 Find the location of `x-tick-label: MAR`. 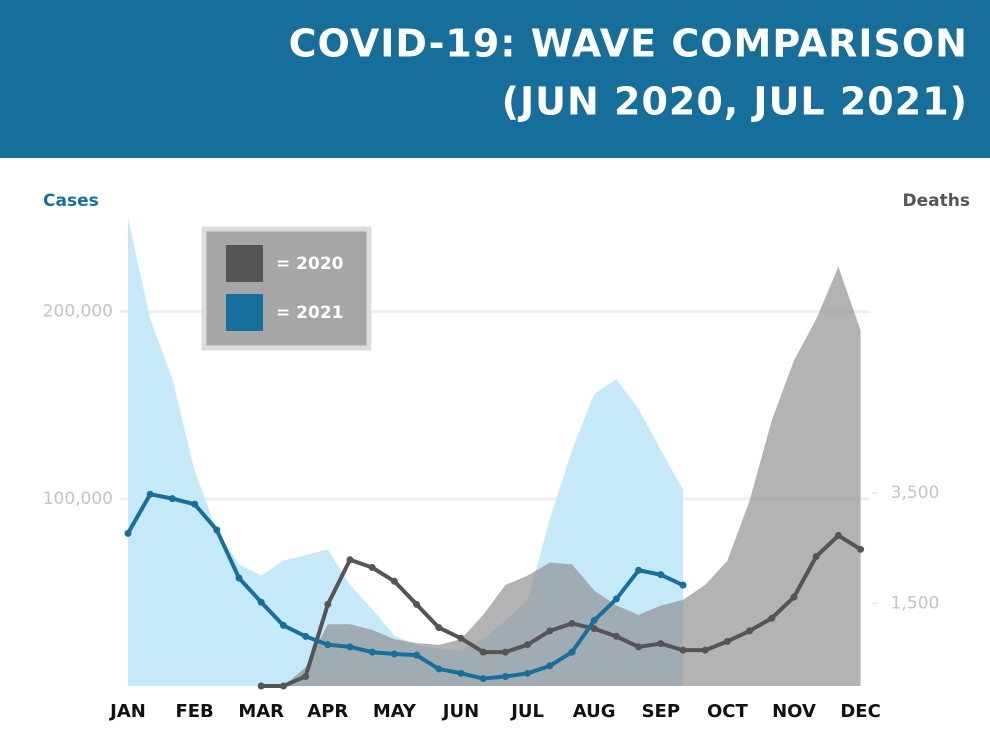

x-tick-label: MAR is located at coordinates (261, 711).